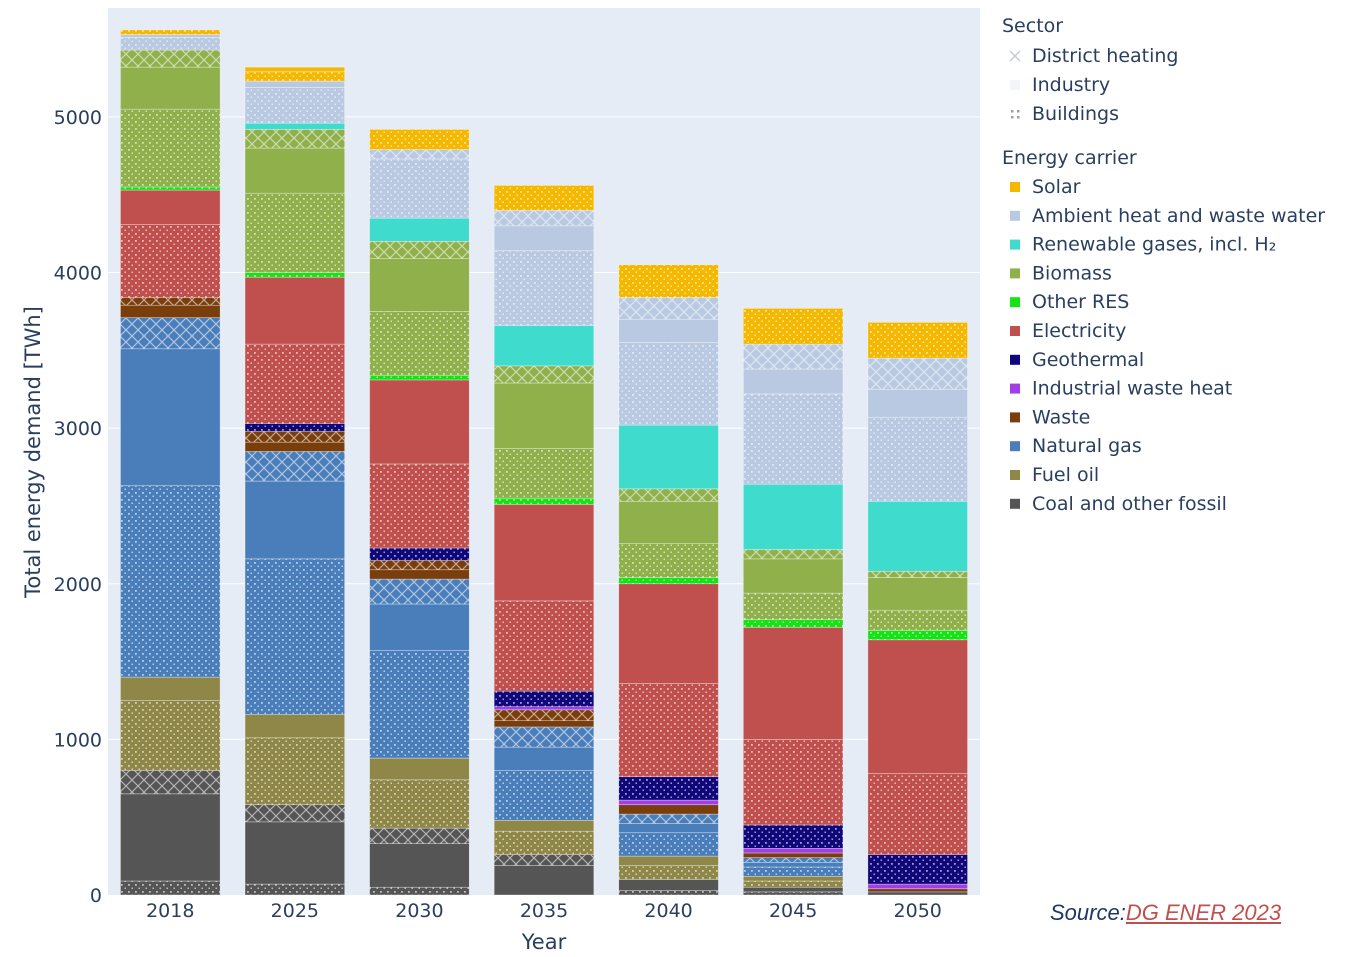  What do you see at coordinates (294, 69) in the screenshot?
I see `bar-segment-solar-industry` at bounding box center [294, 69].